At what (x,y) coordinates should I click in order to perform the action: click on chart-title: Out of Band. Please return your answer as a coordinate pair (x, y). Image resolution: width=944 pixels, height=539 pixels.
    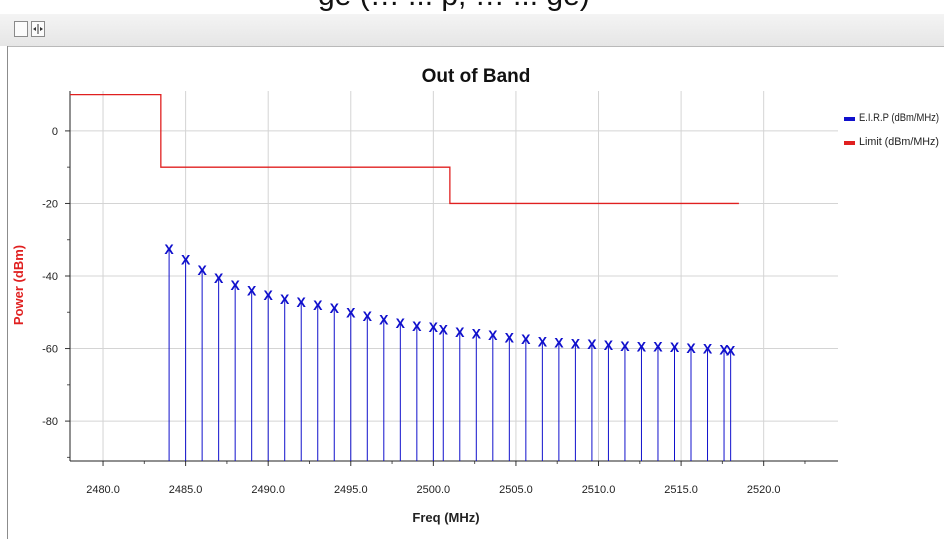
    Looking at the image, I should click on (476, 76).